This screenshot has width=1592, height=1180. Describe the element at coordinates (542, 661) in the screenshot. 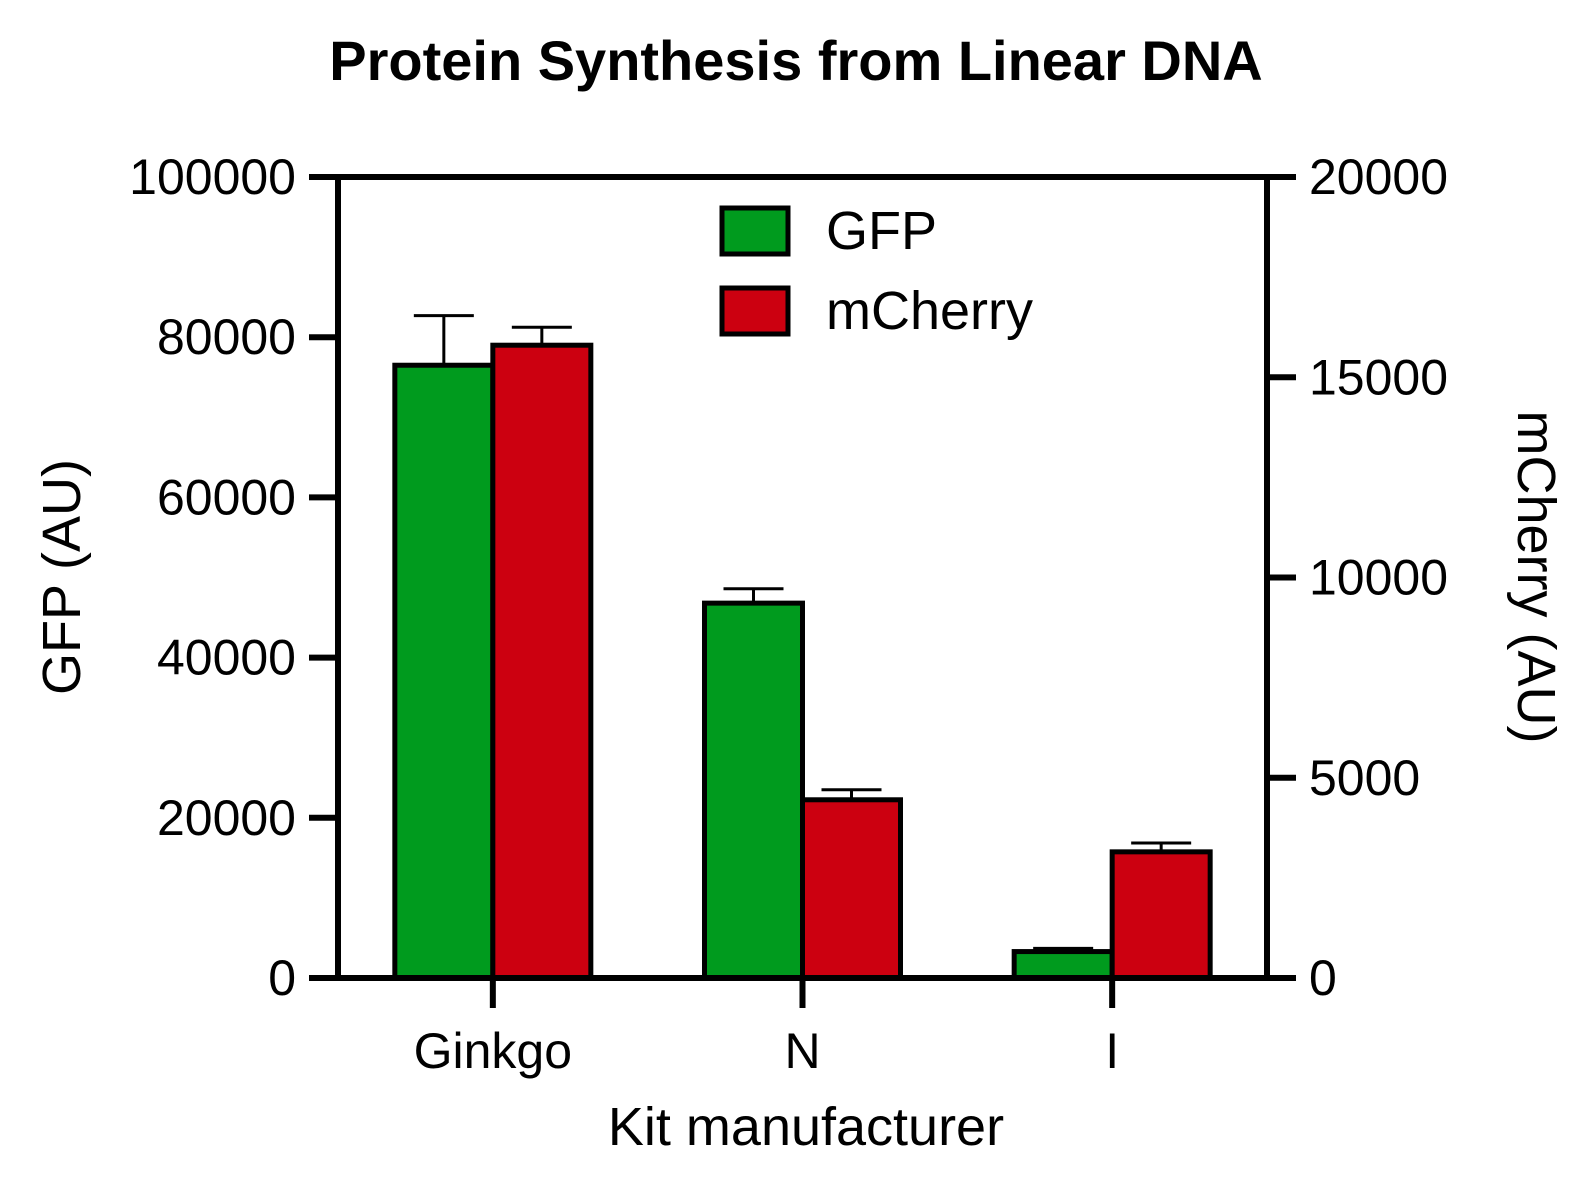

I see `bar-mcherry-ginkgo` at that location.